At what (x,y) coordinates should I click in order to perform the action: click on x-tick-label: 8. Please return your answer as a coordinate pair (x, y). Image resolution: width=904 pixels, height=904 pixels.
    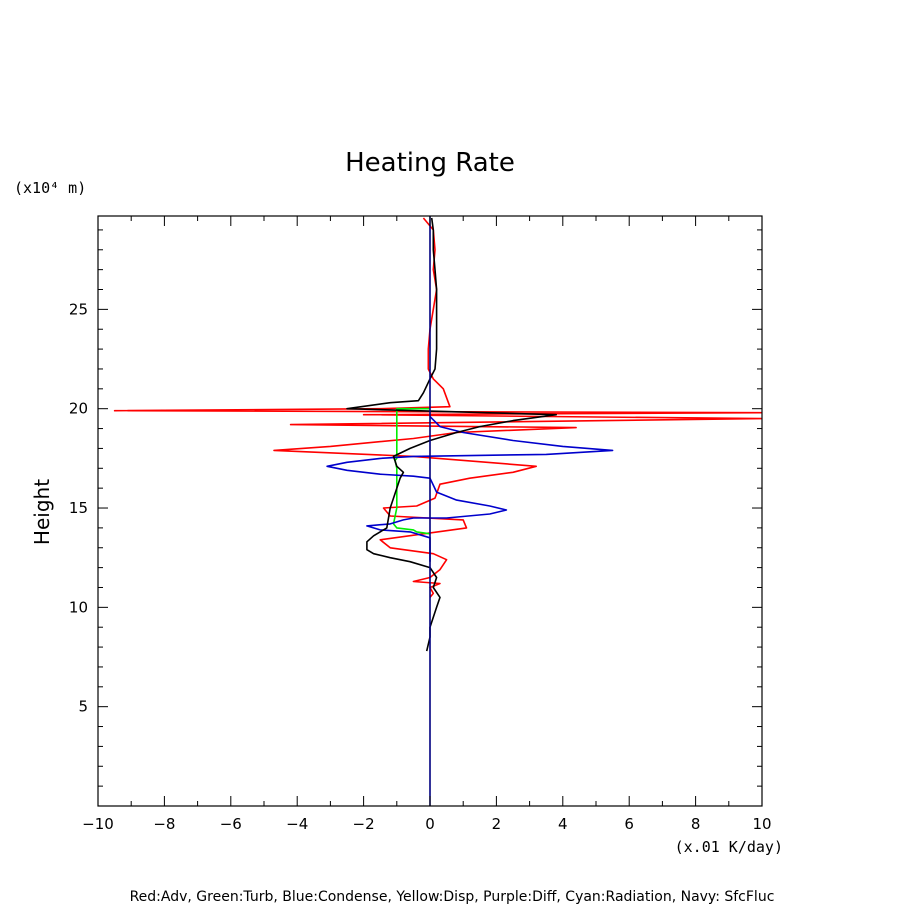
    Looking at the image, I should click on (696, 824).